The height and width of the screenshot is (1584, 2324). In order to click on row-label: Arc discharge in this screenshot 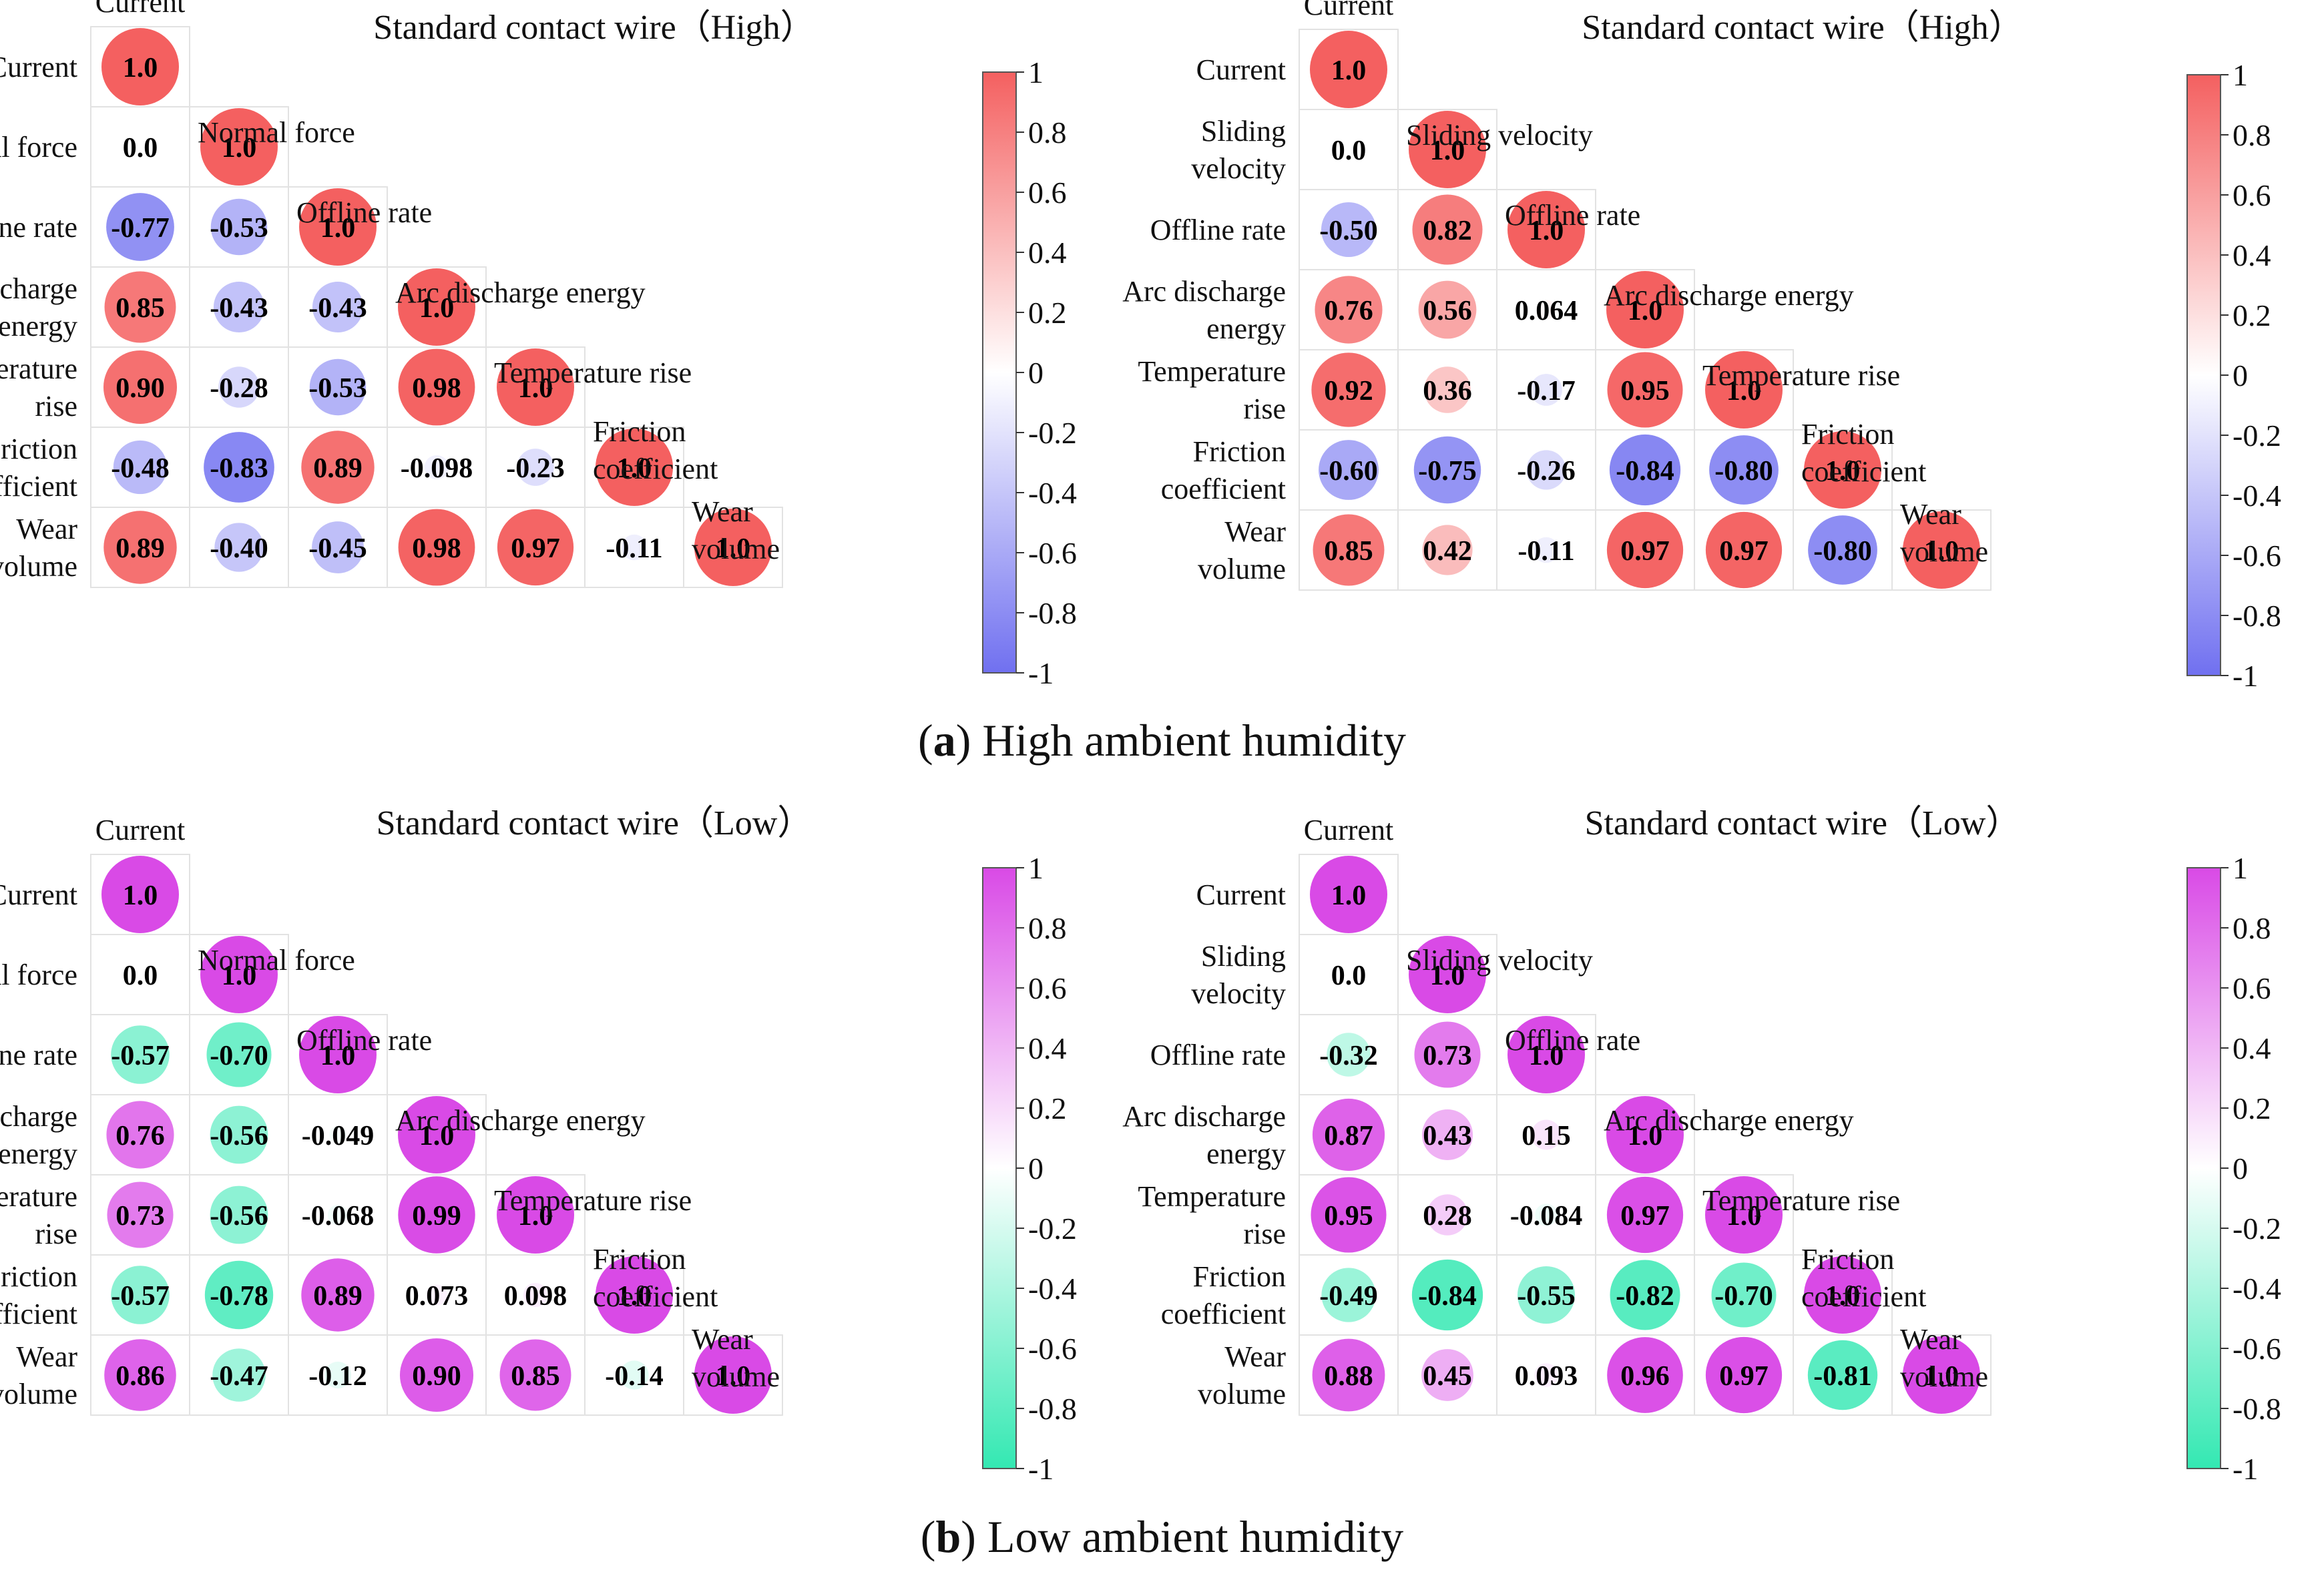, I will do `click(38, 1116)`.